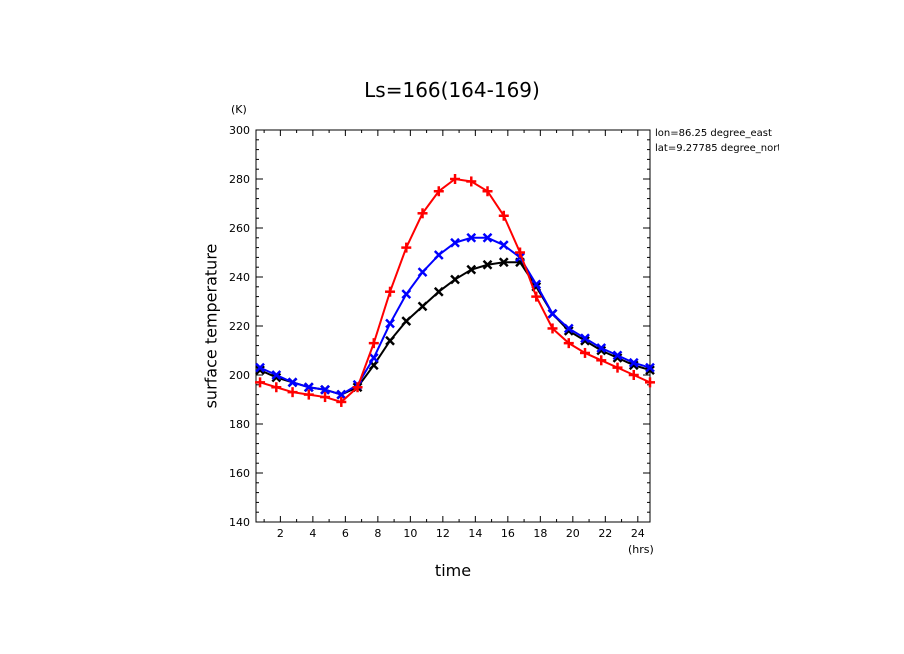 This screenshot has height=654, width=904. What do you see at coordinates (239, 326) in the screenshot?
I see `y-tick-label: 220` at bounding box center [239, 326].